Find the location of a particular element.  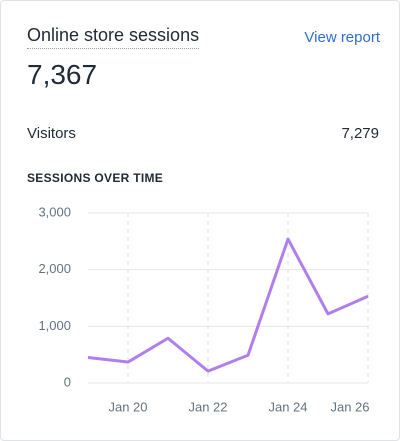

x-tick-label: Jan 26 is located at coordinates (349, 406).